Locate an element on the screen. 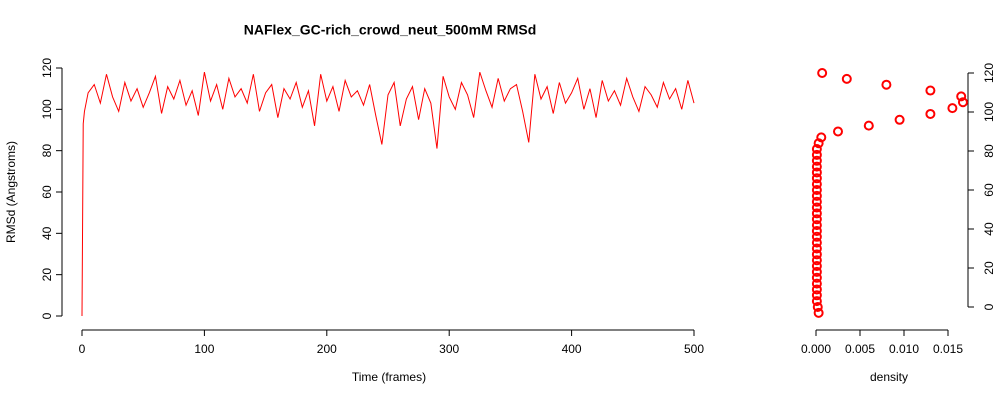 This screenshot has width=1000, height=400. x-tick-label: 500 is located at coordinates (694, 349).